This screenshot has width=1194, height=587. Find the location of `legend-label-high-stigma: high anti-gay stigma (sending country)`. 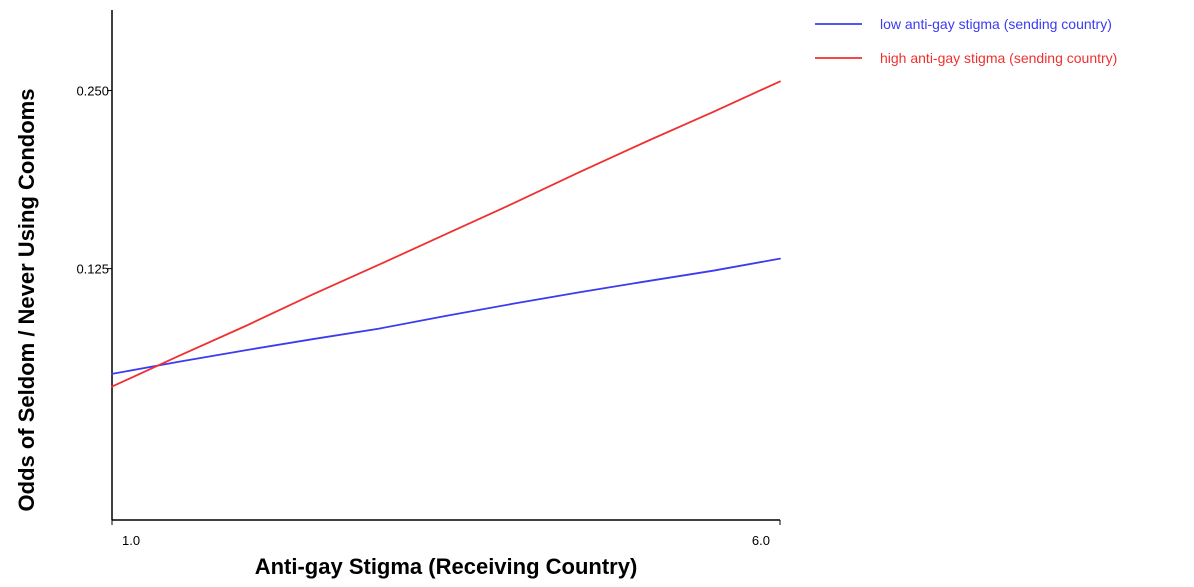

legend-label-high-stigma: high anti-gay stigma (sending country) is located at coordinates (998, 58).